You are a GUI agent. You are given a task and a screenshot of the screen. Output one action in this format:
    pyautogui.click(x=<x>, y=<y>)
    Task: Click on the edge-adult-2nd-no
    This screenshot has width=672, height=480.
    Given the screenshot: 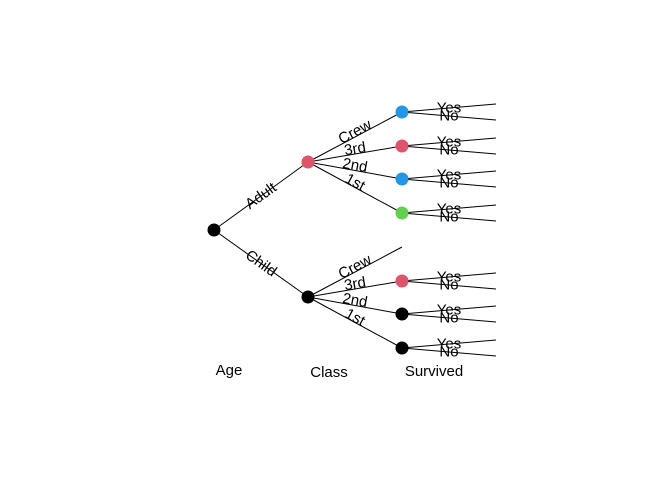 What is the action you would take?
    pyautogui.click(x=449, y=183)
    